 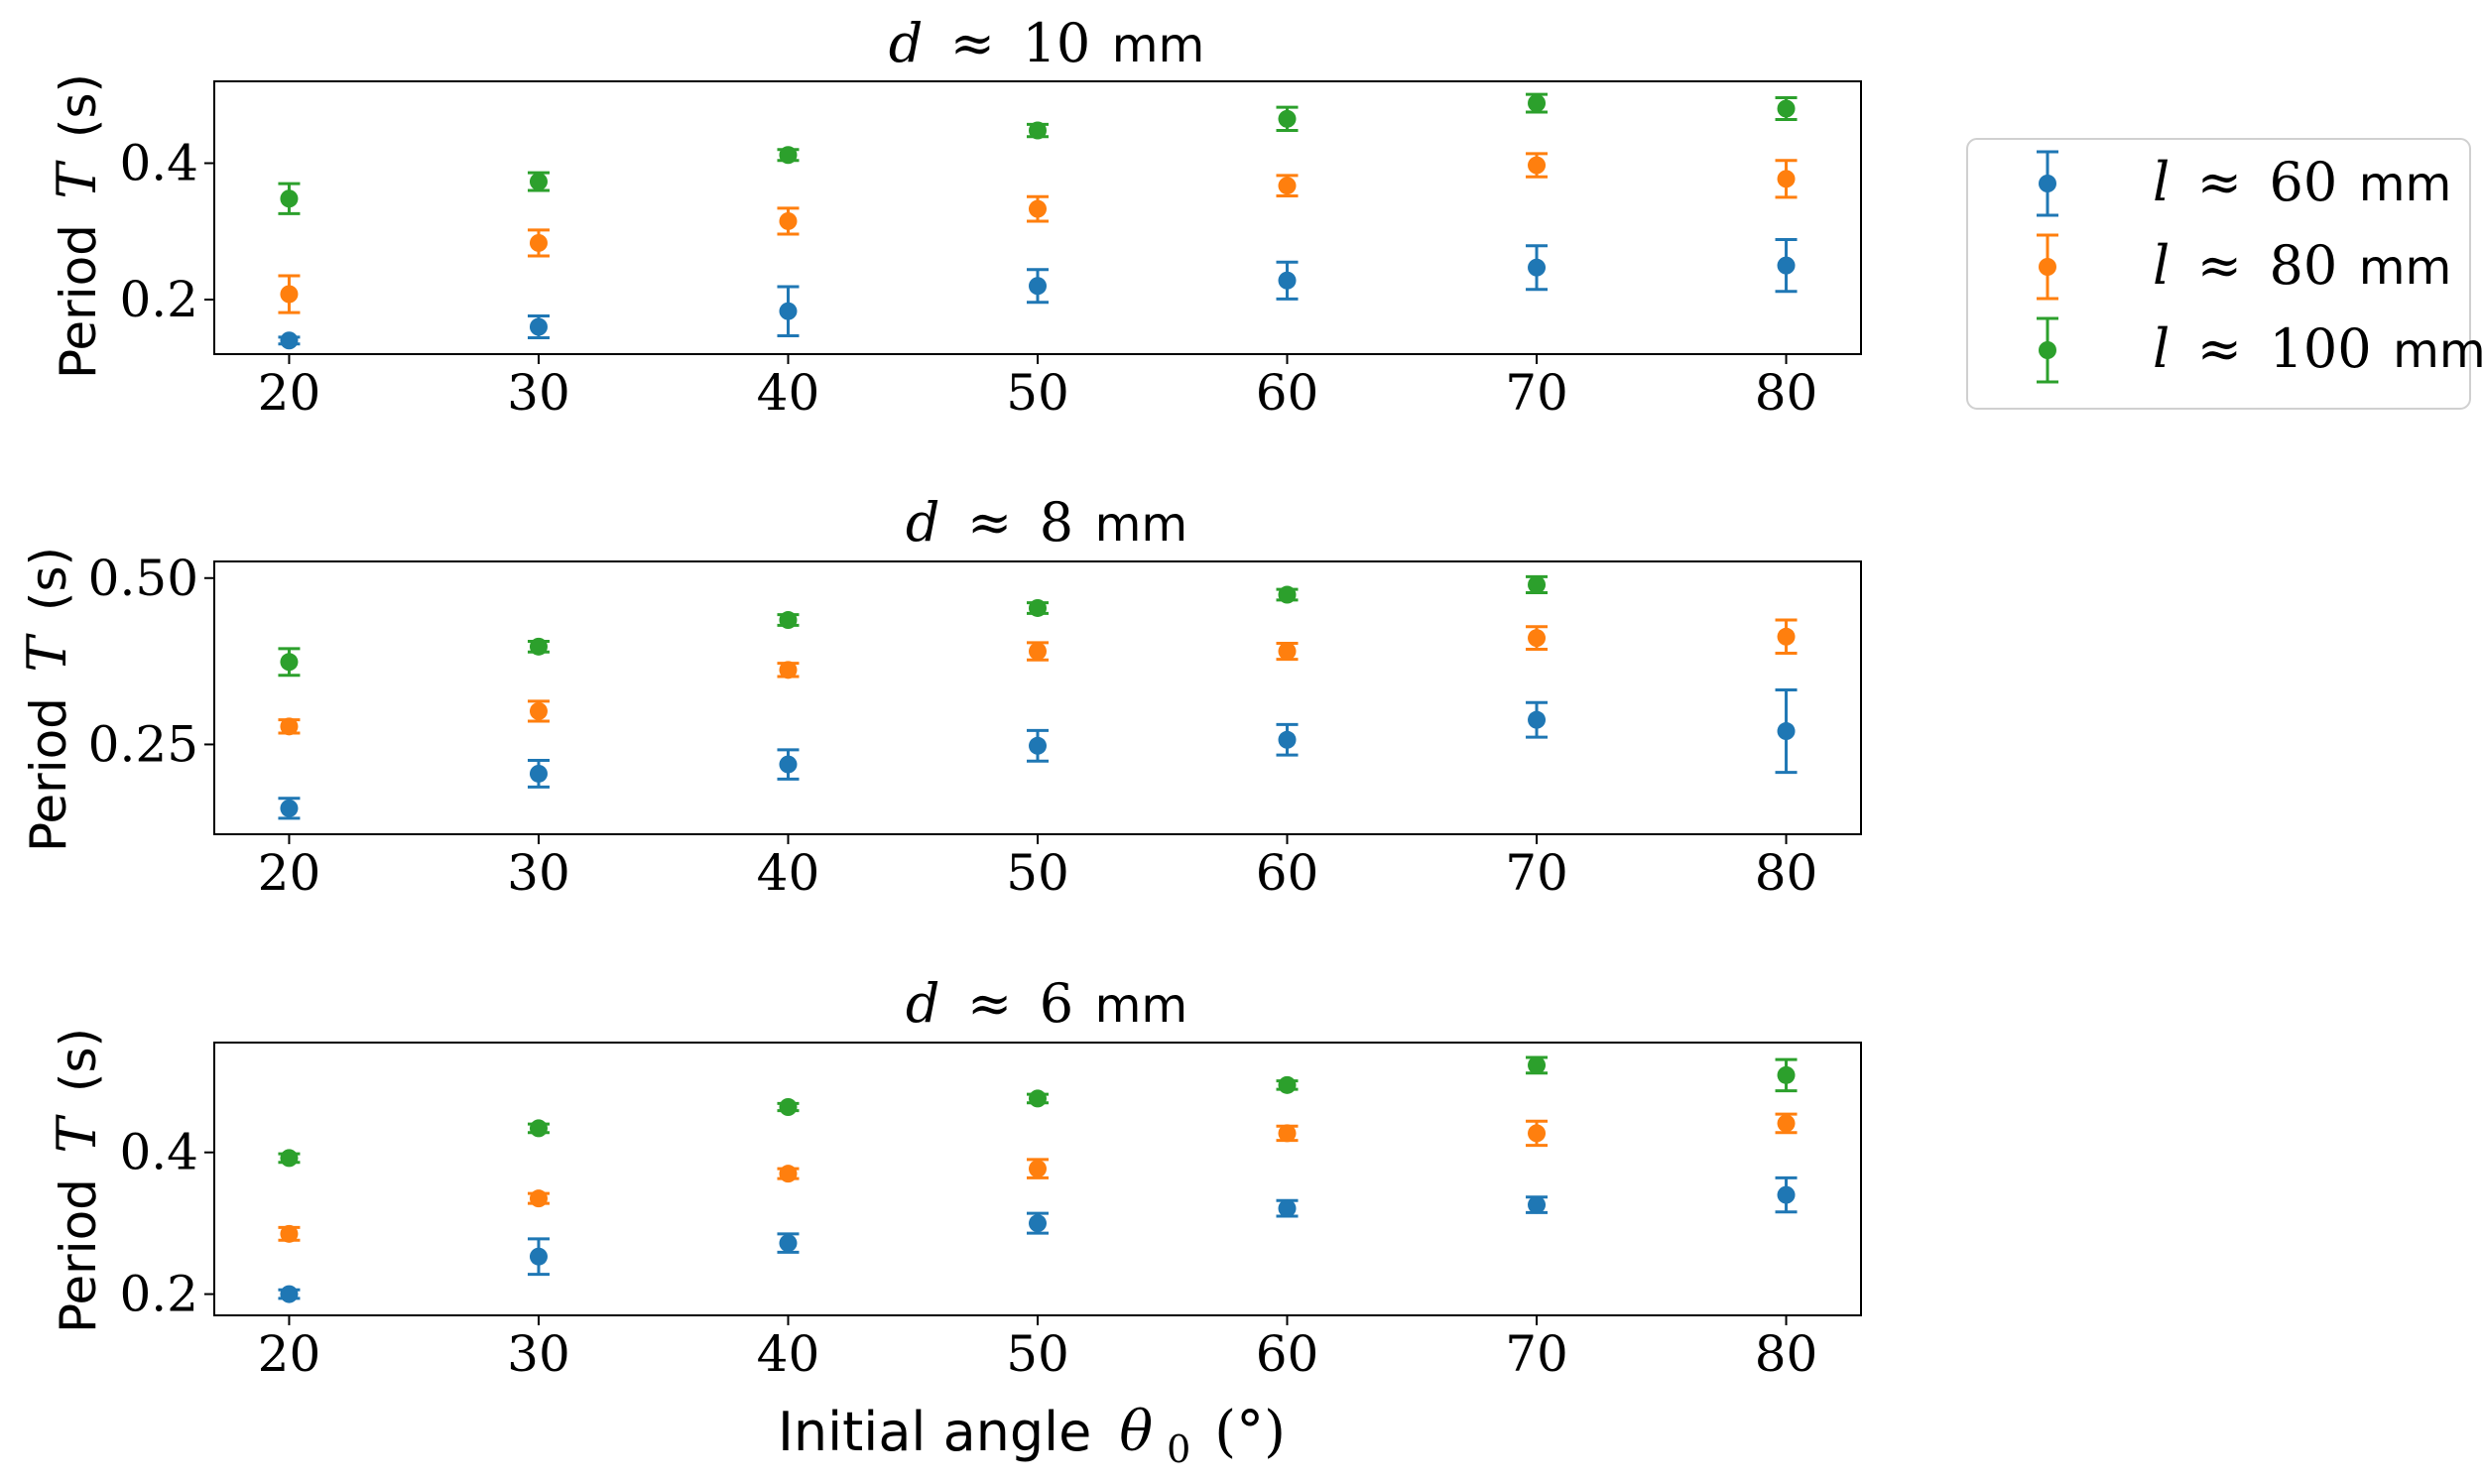 What do you see at coordinates (1287, 1354) in the screenshot?
I see `x-tick-label: 60` at bounding box center [1287, 1354].